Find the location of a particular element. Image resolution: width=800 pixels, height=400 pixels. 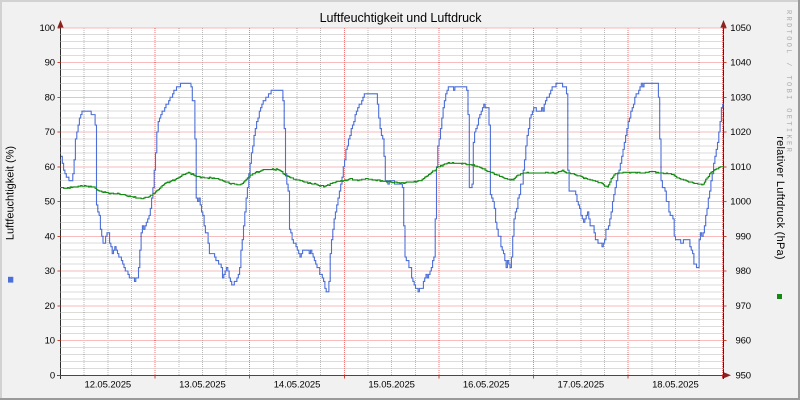

svg-text: relativer Luftdruck (hPa) is located at coordinates (780, 198).